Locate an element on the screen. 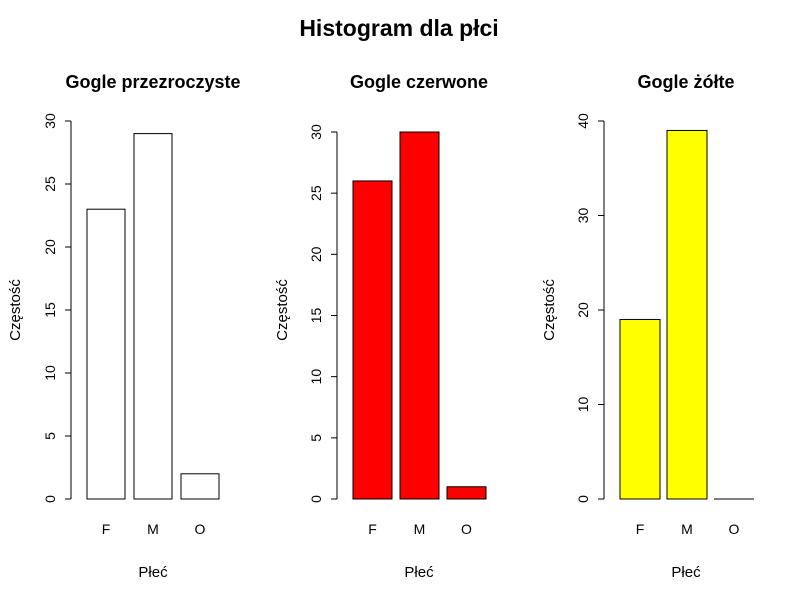 This screenshot has height=600, width=800. y-tick-label: 40 is located at coordinates (583, 121).